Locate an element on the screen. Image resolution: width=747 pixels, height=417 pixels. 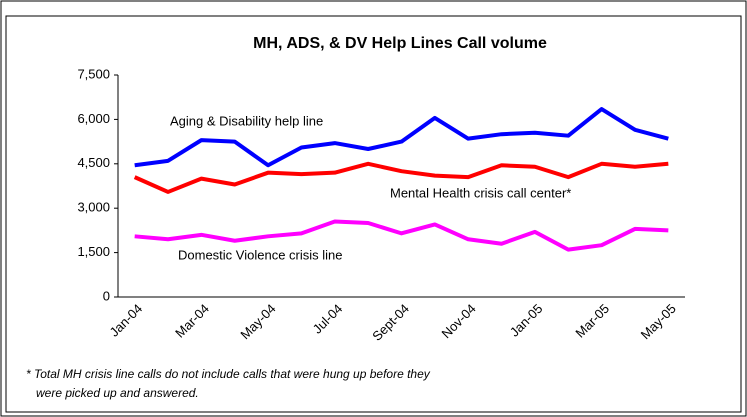
y-tick-label: 0 is located at coordinates (106, 295).